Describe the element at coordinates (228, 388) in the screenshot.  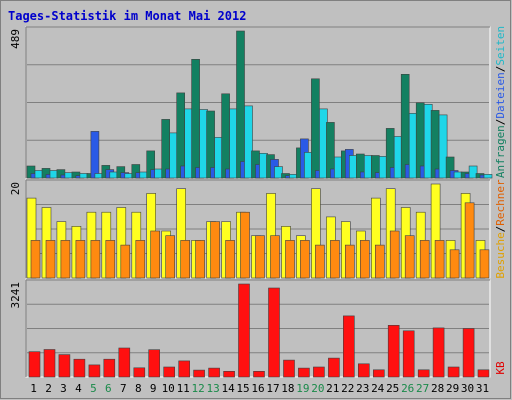
I see `x-tick-label-14: 14` at that location.